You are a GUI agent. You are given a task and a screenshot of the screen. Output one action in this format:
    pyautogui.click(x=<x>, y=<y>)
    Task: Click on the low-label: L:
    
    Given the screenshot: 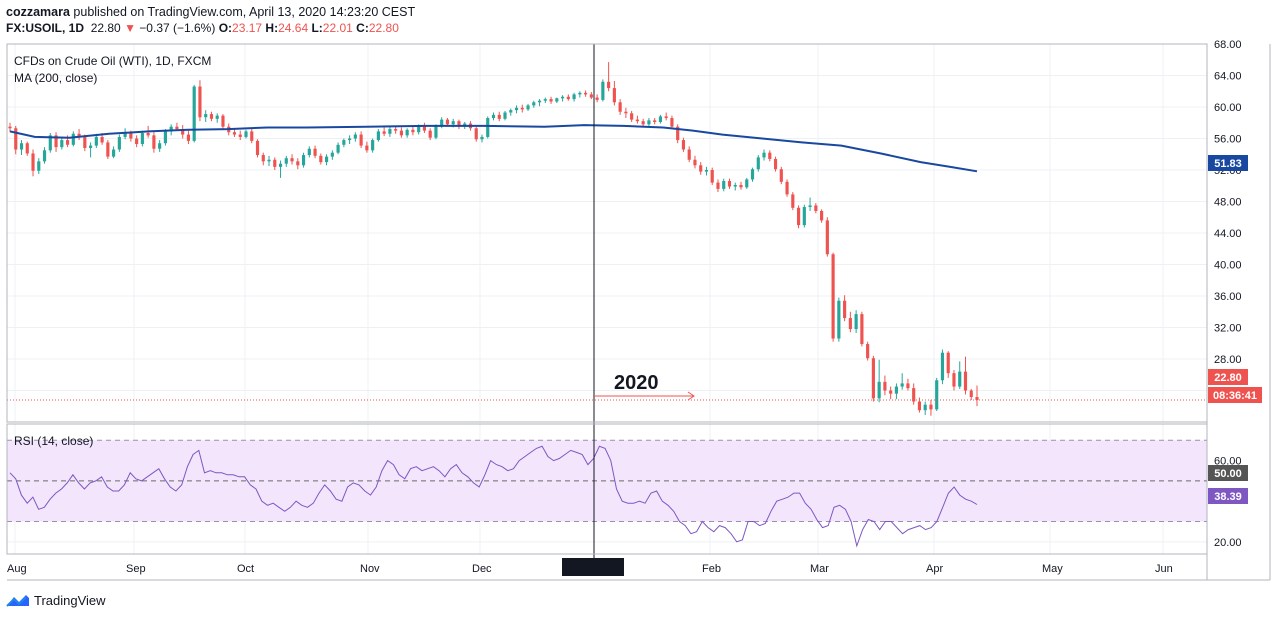 What is the action you would take?
    pyautogui.click(x=317, y=28)
    